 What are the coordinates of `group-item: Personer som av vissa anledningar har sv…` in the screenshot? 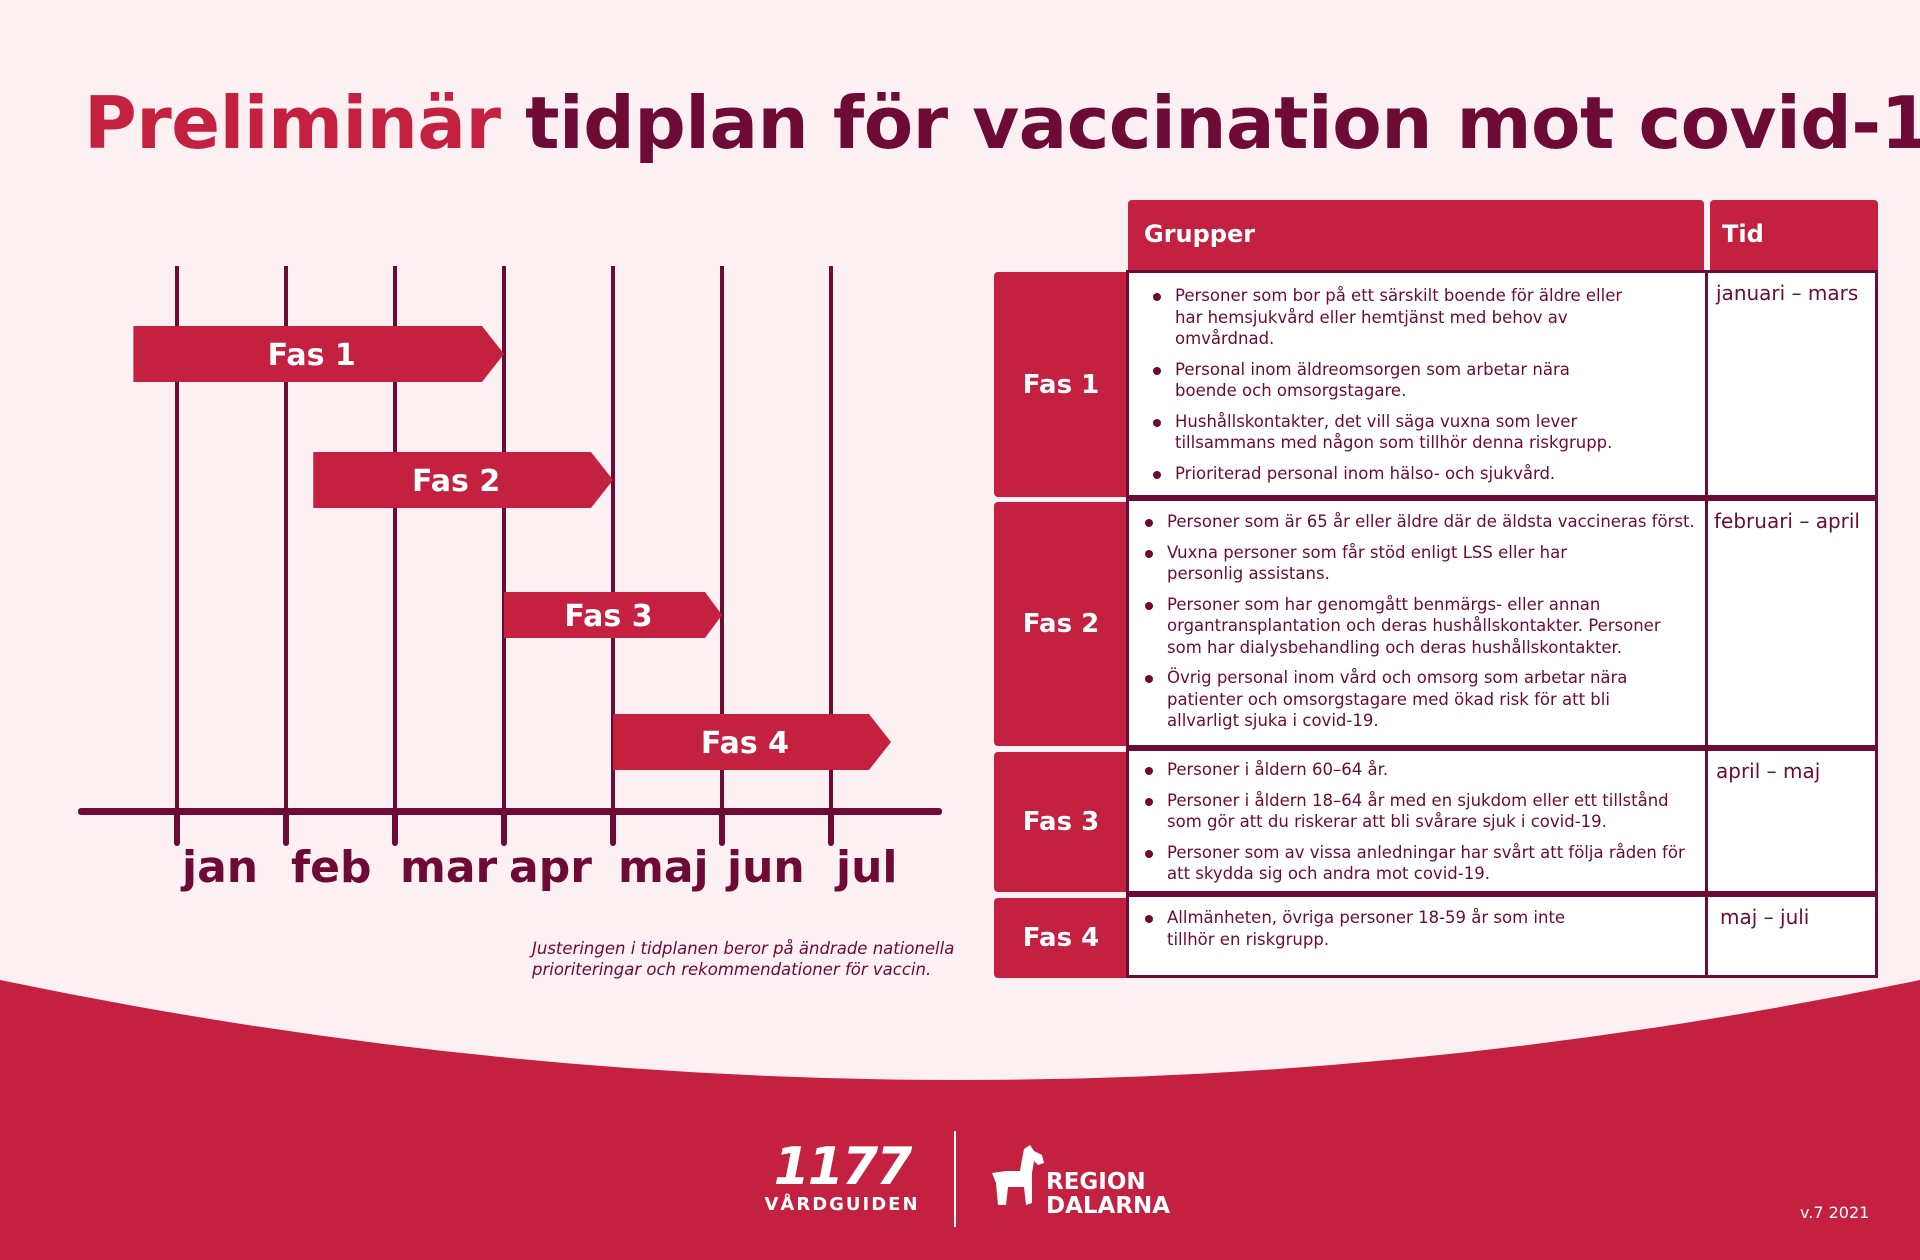 It's located at (1421, 863).